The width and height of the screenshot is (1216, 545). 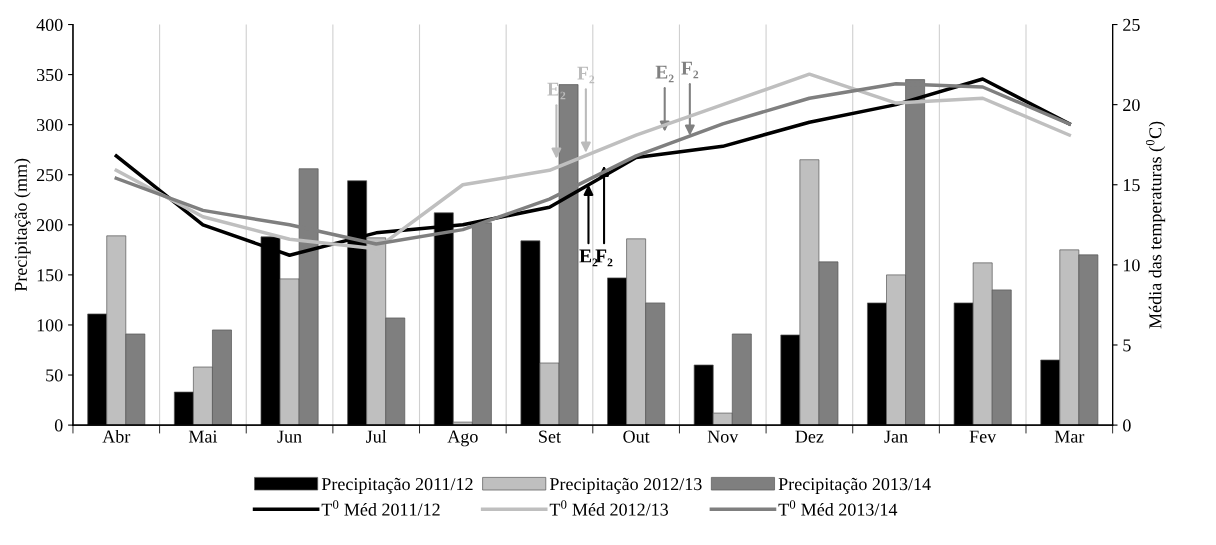 What do you see at coordinates (289, 436) in the screenshot?
I see `x-tick-label: Jun` at bounding box center [289, 436].